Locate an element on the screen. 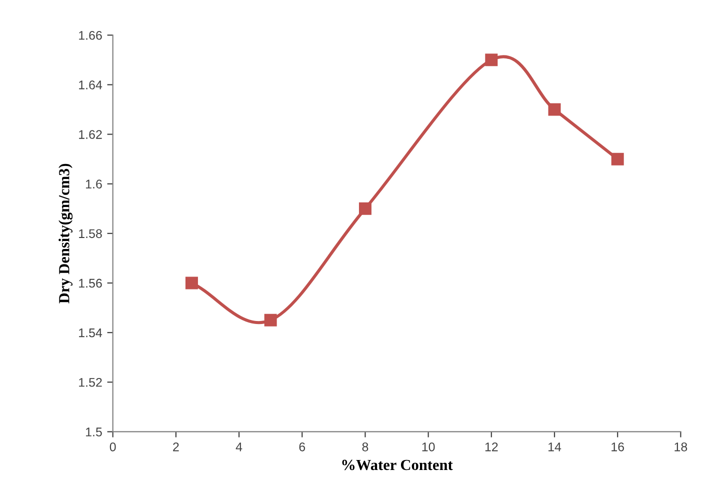  y-tick-label: 1.54 is located at coordinates (90, 333).